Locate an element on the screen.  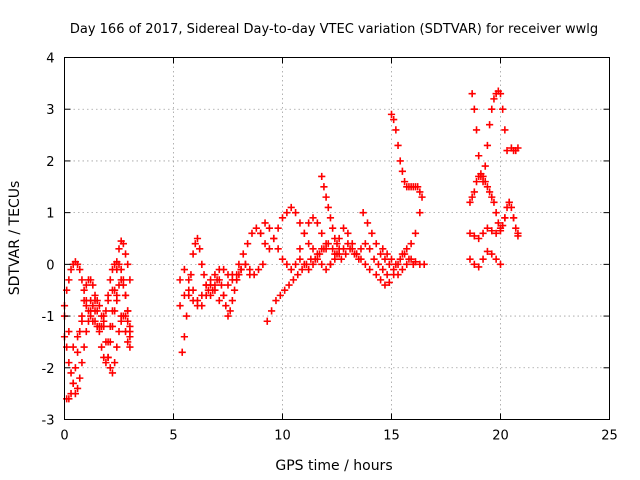
y-tick-label: -2 is located at coordinates (48, 369).